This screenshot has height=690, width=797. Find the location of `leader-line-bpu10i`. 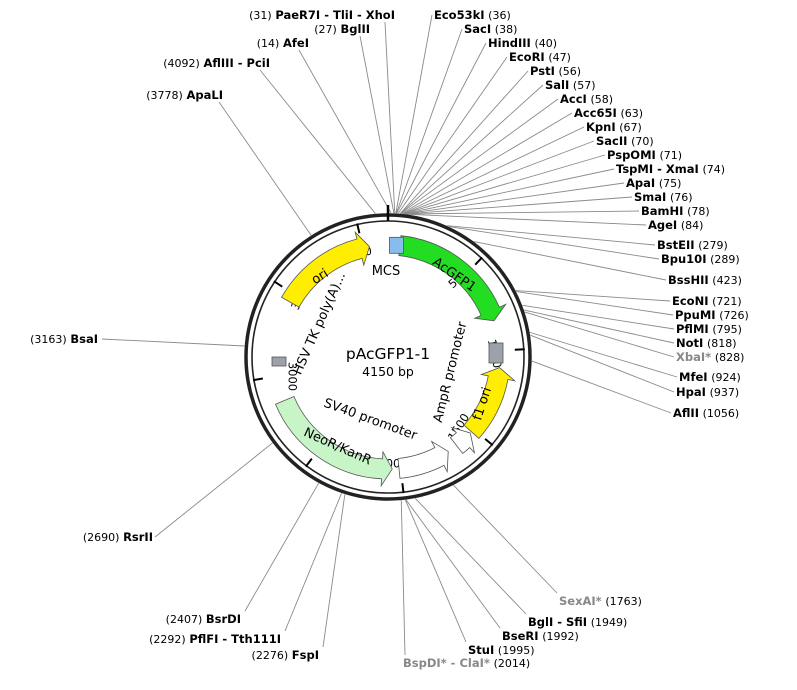

leader-line-bpu10i is located at coordinates (554, 243).